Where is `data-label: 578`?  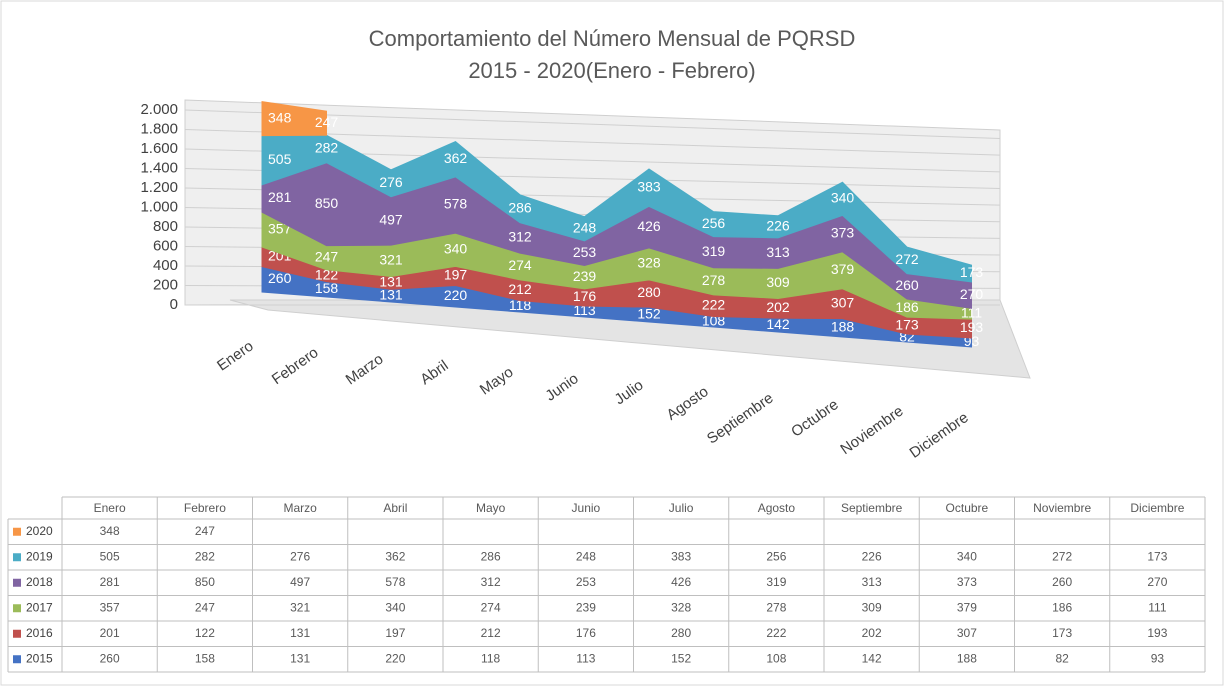 data-label: 578 is located at coordinates (456, 204).